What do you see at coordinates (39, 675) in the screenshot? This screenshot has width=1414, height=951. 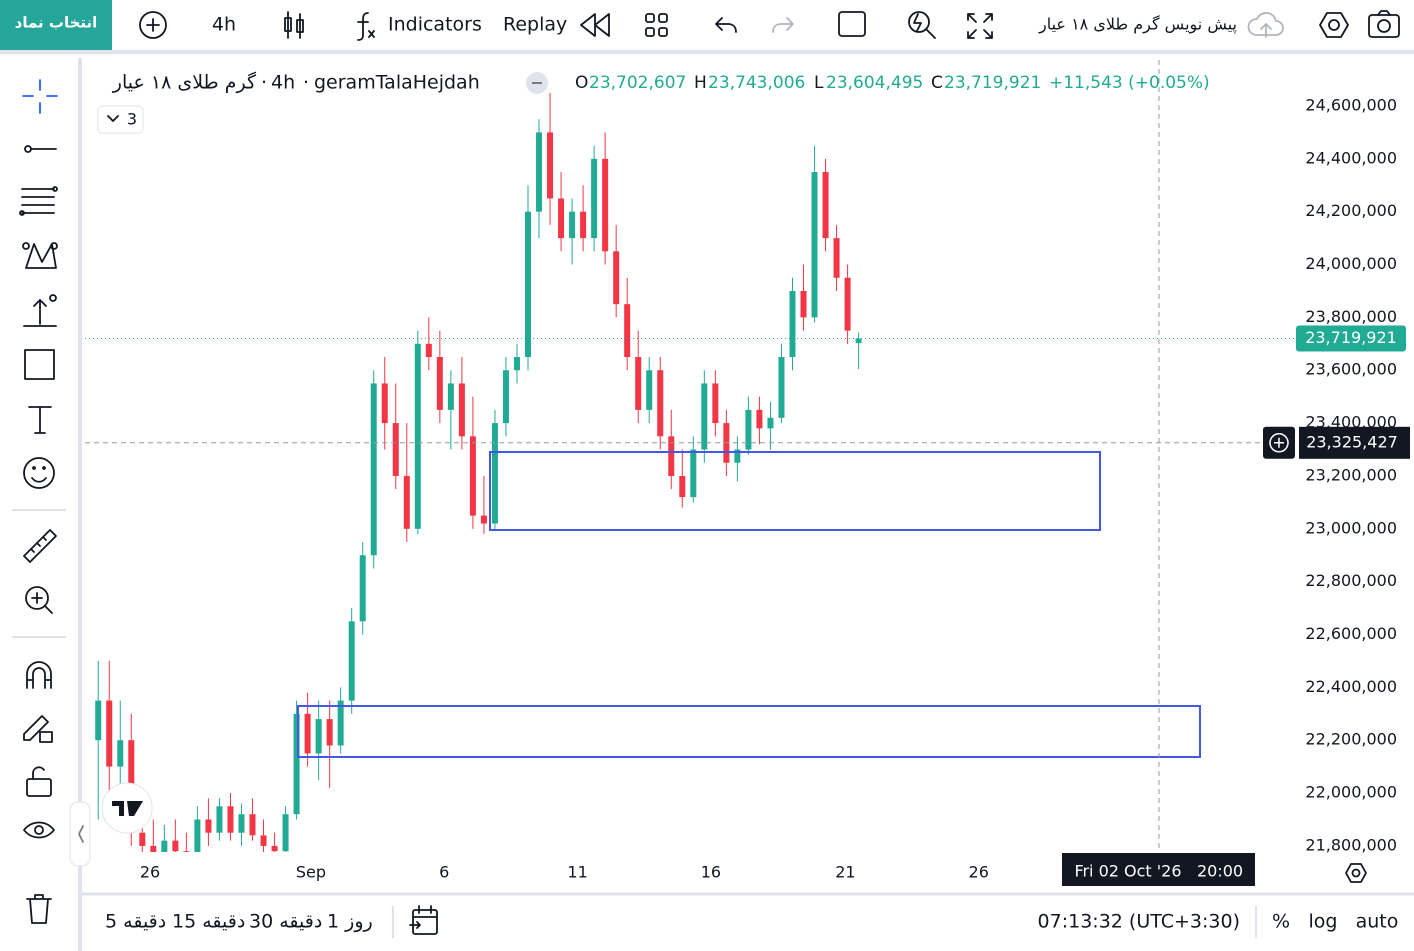 I see `magnet-tool` at bounding box center [39, 675].